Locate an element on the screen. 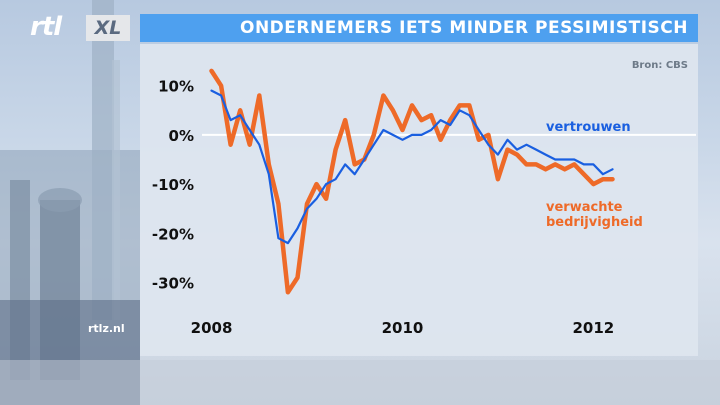 The height and width of the screenshot is (405, 720). x-tick-label: 2008 is located at coordinates (212, 328).